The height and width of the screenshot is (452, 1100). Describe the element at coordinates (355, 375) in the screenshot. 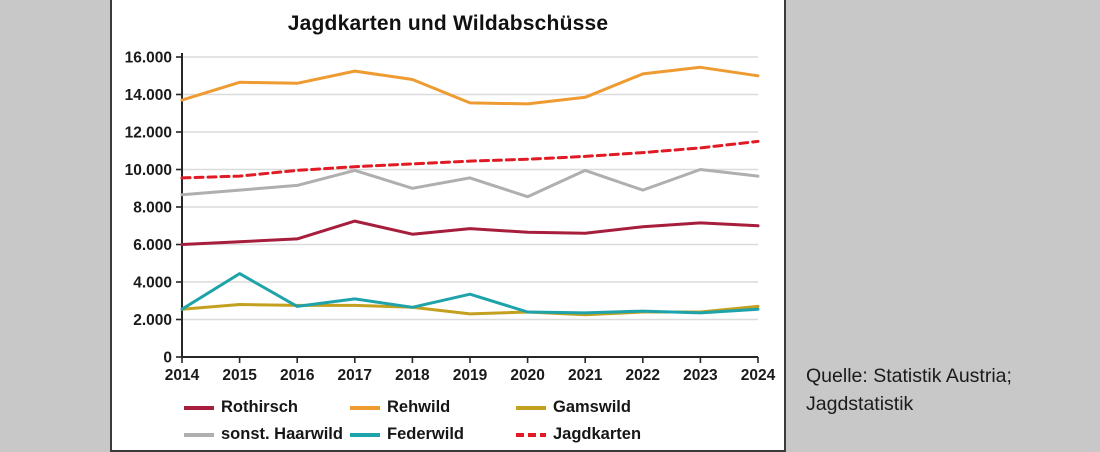

I see `svg-text: 2017` at that location.